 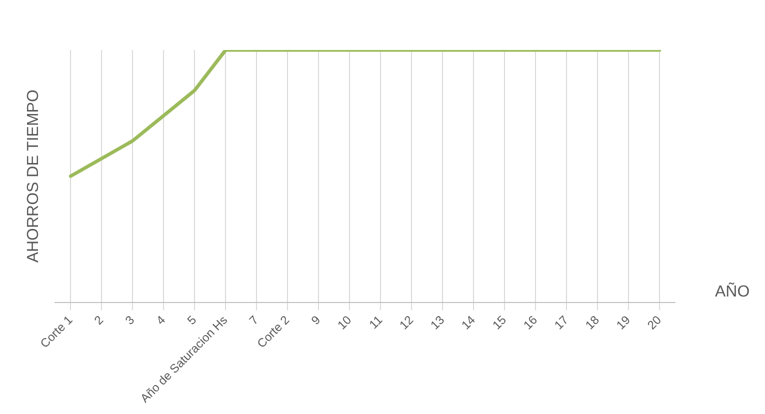 I want to click on x-tick-label: 20, so click(x=654, y=322).